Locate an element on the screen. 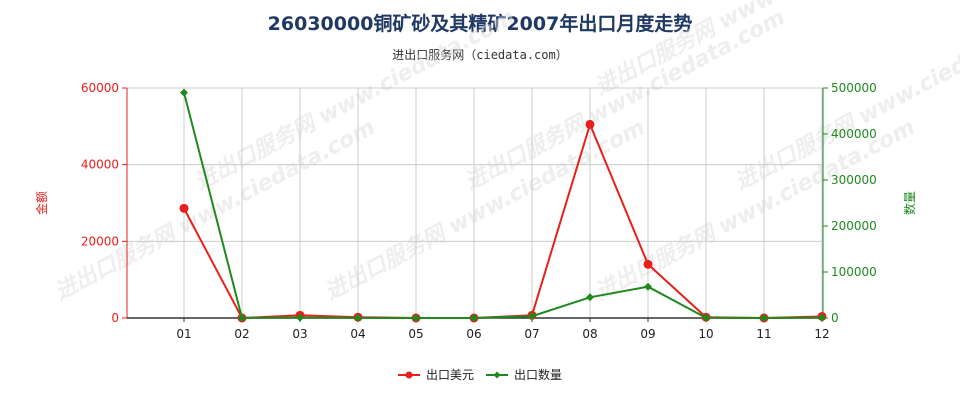 This screenshot has height=400, width=960. left-axis-tick-label: 60000 is located at coordinates (100, 88).